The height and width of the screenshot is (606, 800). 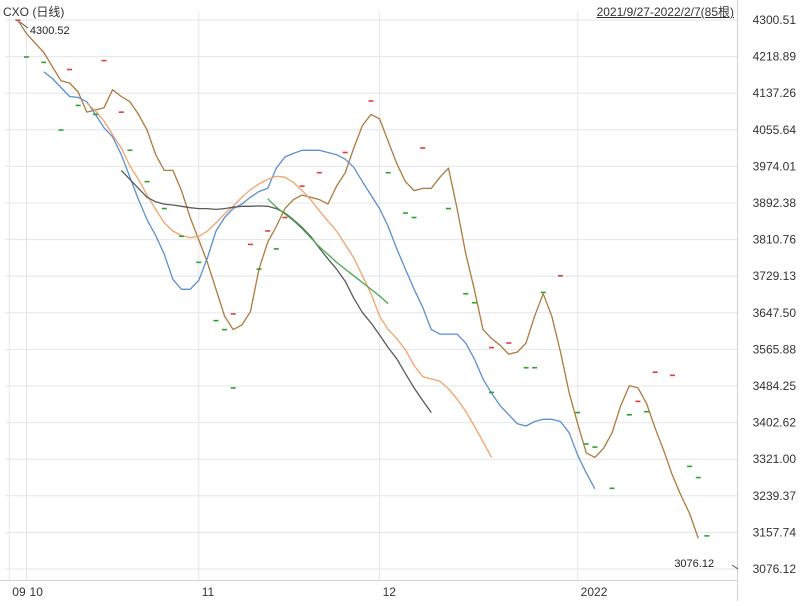 I want to click on date-range-label: 2021/9/27-2022/2/7(85根), so click(x=665, y=12).